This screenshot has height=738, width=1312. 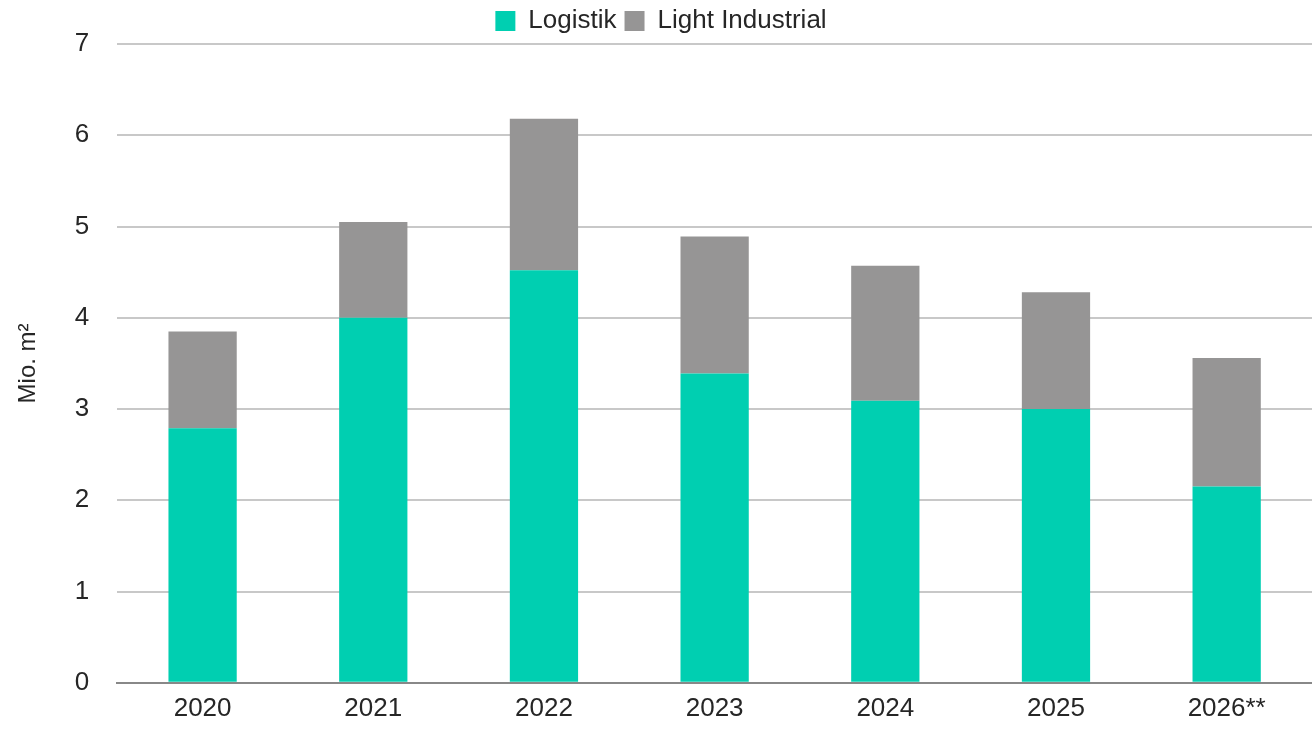 I want to click on x-tick-label: 2021, so click(x=373, y=706).